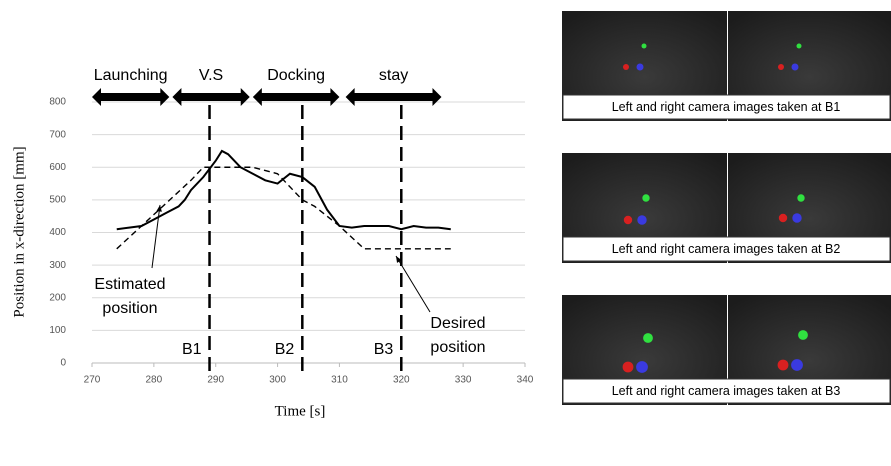 This screenshot has width=891, height=466. Describe the element at coordinates (726, 208) in the screenshot. I see `camera-panel: Left and right camera images taken at B2` at that location.